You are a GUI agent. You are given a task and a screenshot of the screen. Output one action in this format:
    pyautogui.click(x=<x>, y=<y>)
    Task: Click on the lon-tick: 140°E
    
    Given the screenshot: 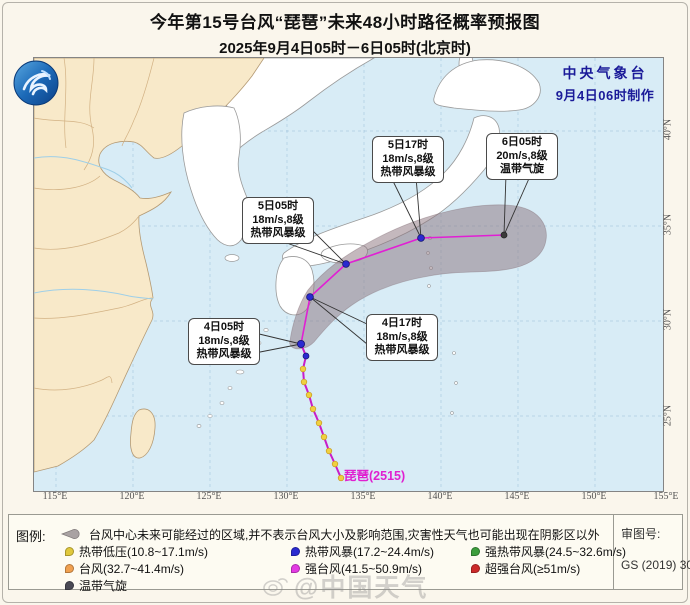 What is the action you would take?
    pyautogui.click(x=440, y=496)
    